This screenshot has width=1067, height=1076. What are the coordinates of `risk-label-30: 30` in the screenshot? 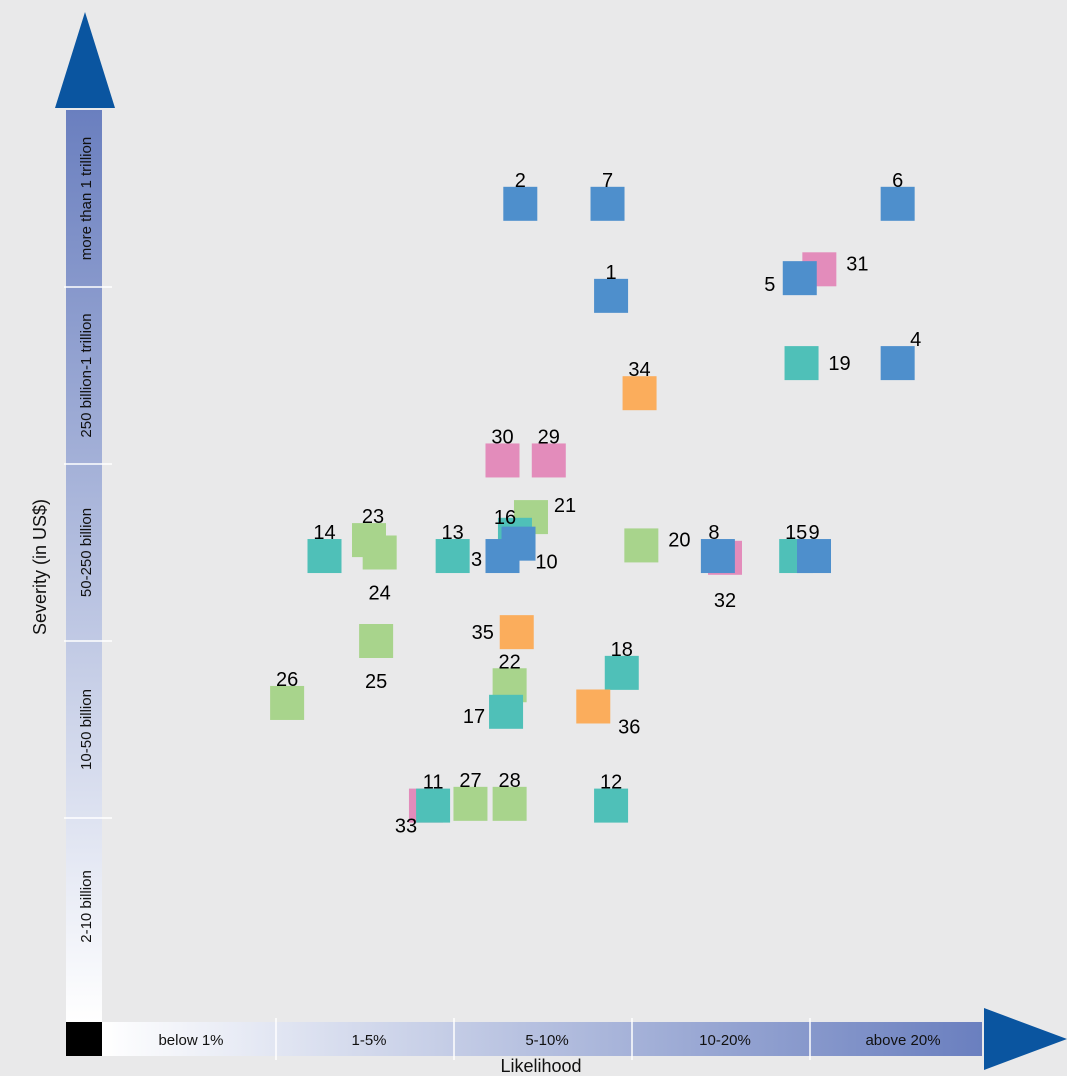 It's located at (502, 437).